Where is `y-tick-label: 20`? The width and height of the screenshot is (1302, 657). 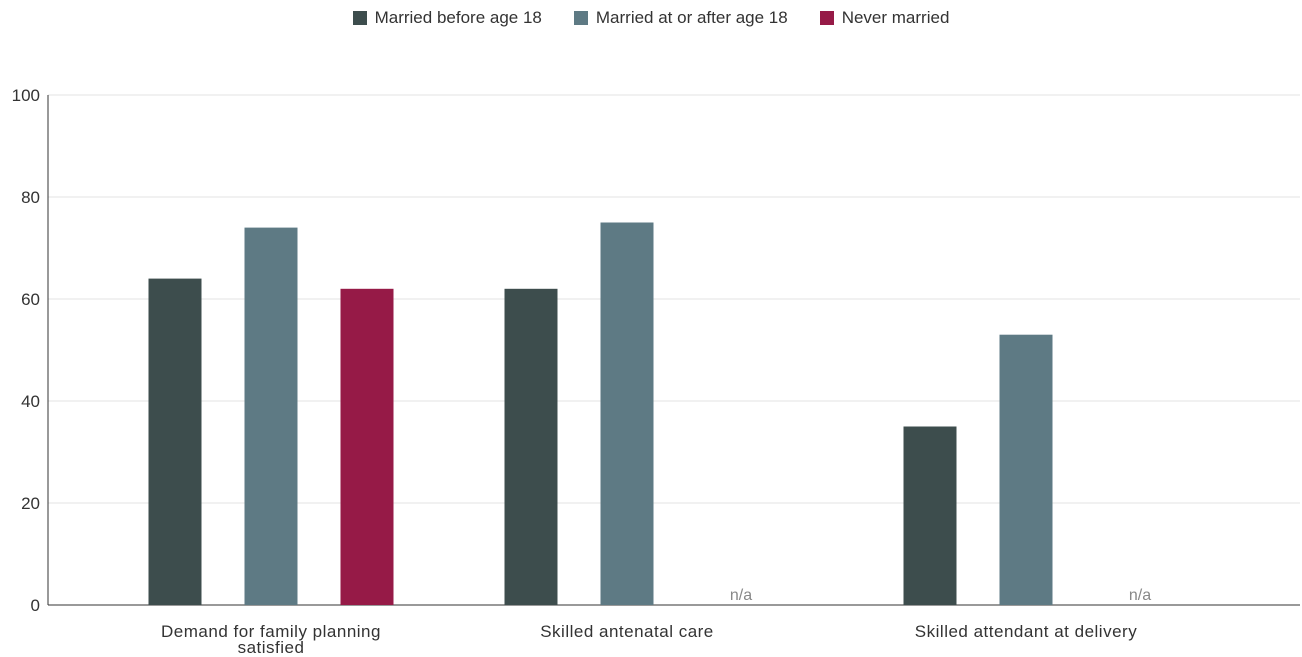
y-tick-label: 20 is located at coordinates (30, 503).